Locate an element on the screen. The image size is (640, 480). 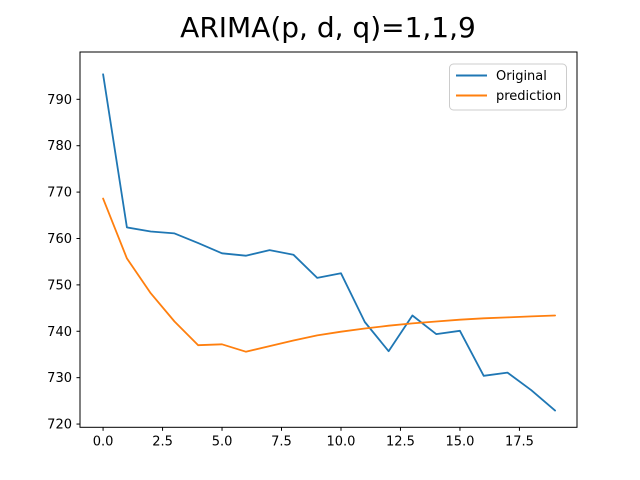
y-tick-label: 760 is located at coordinates (59, 239).